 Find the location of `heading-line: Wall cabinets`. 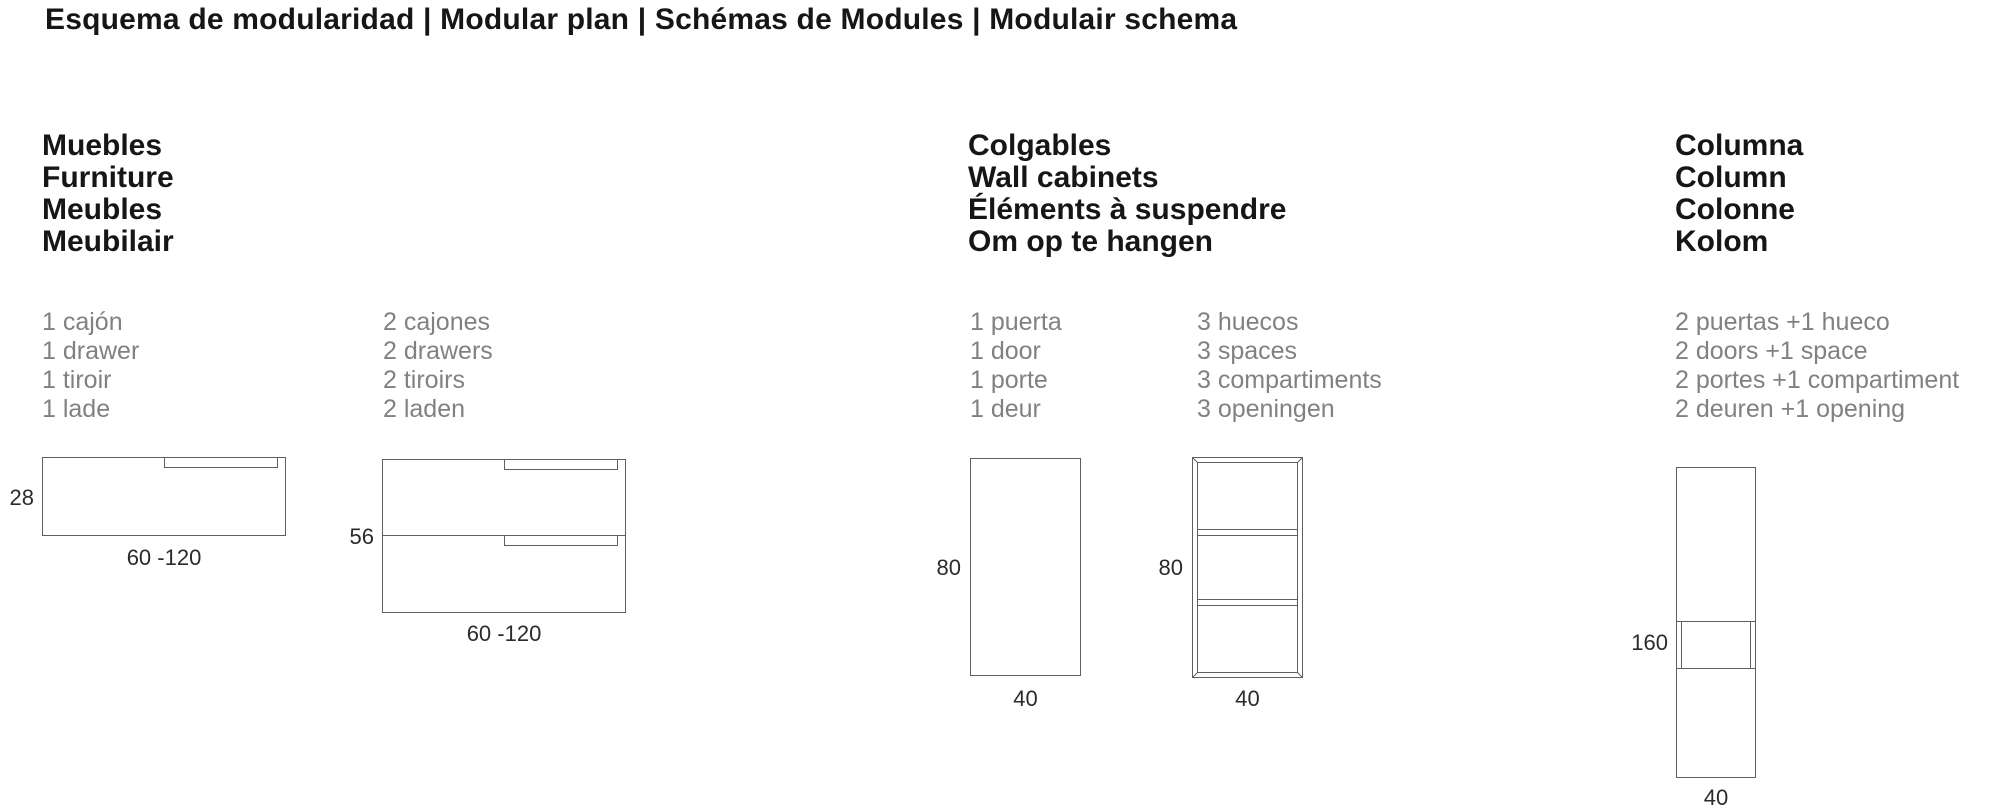

heading-line: Wall cabinets is located at coordinates (1063, 177).